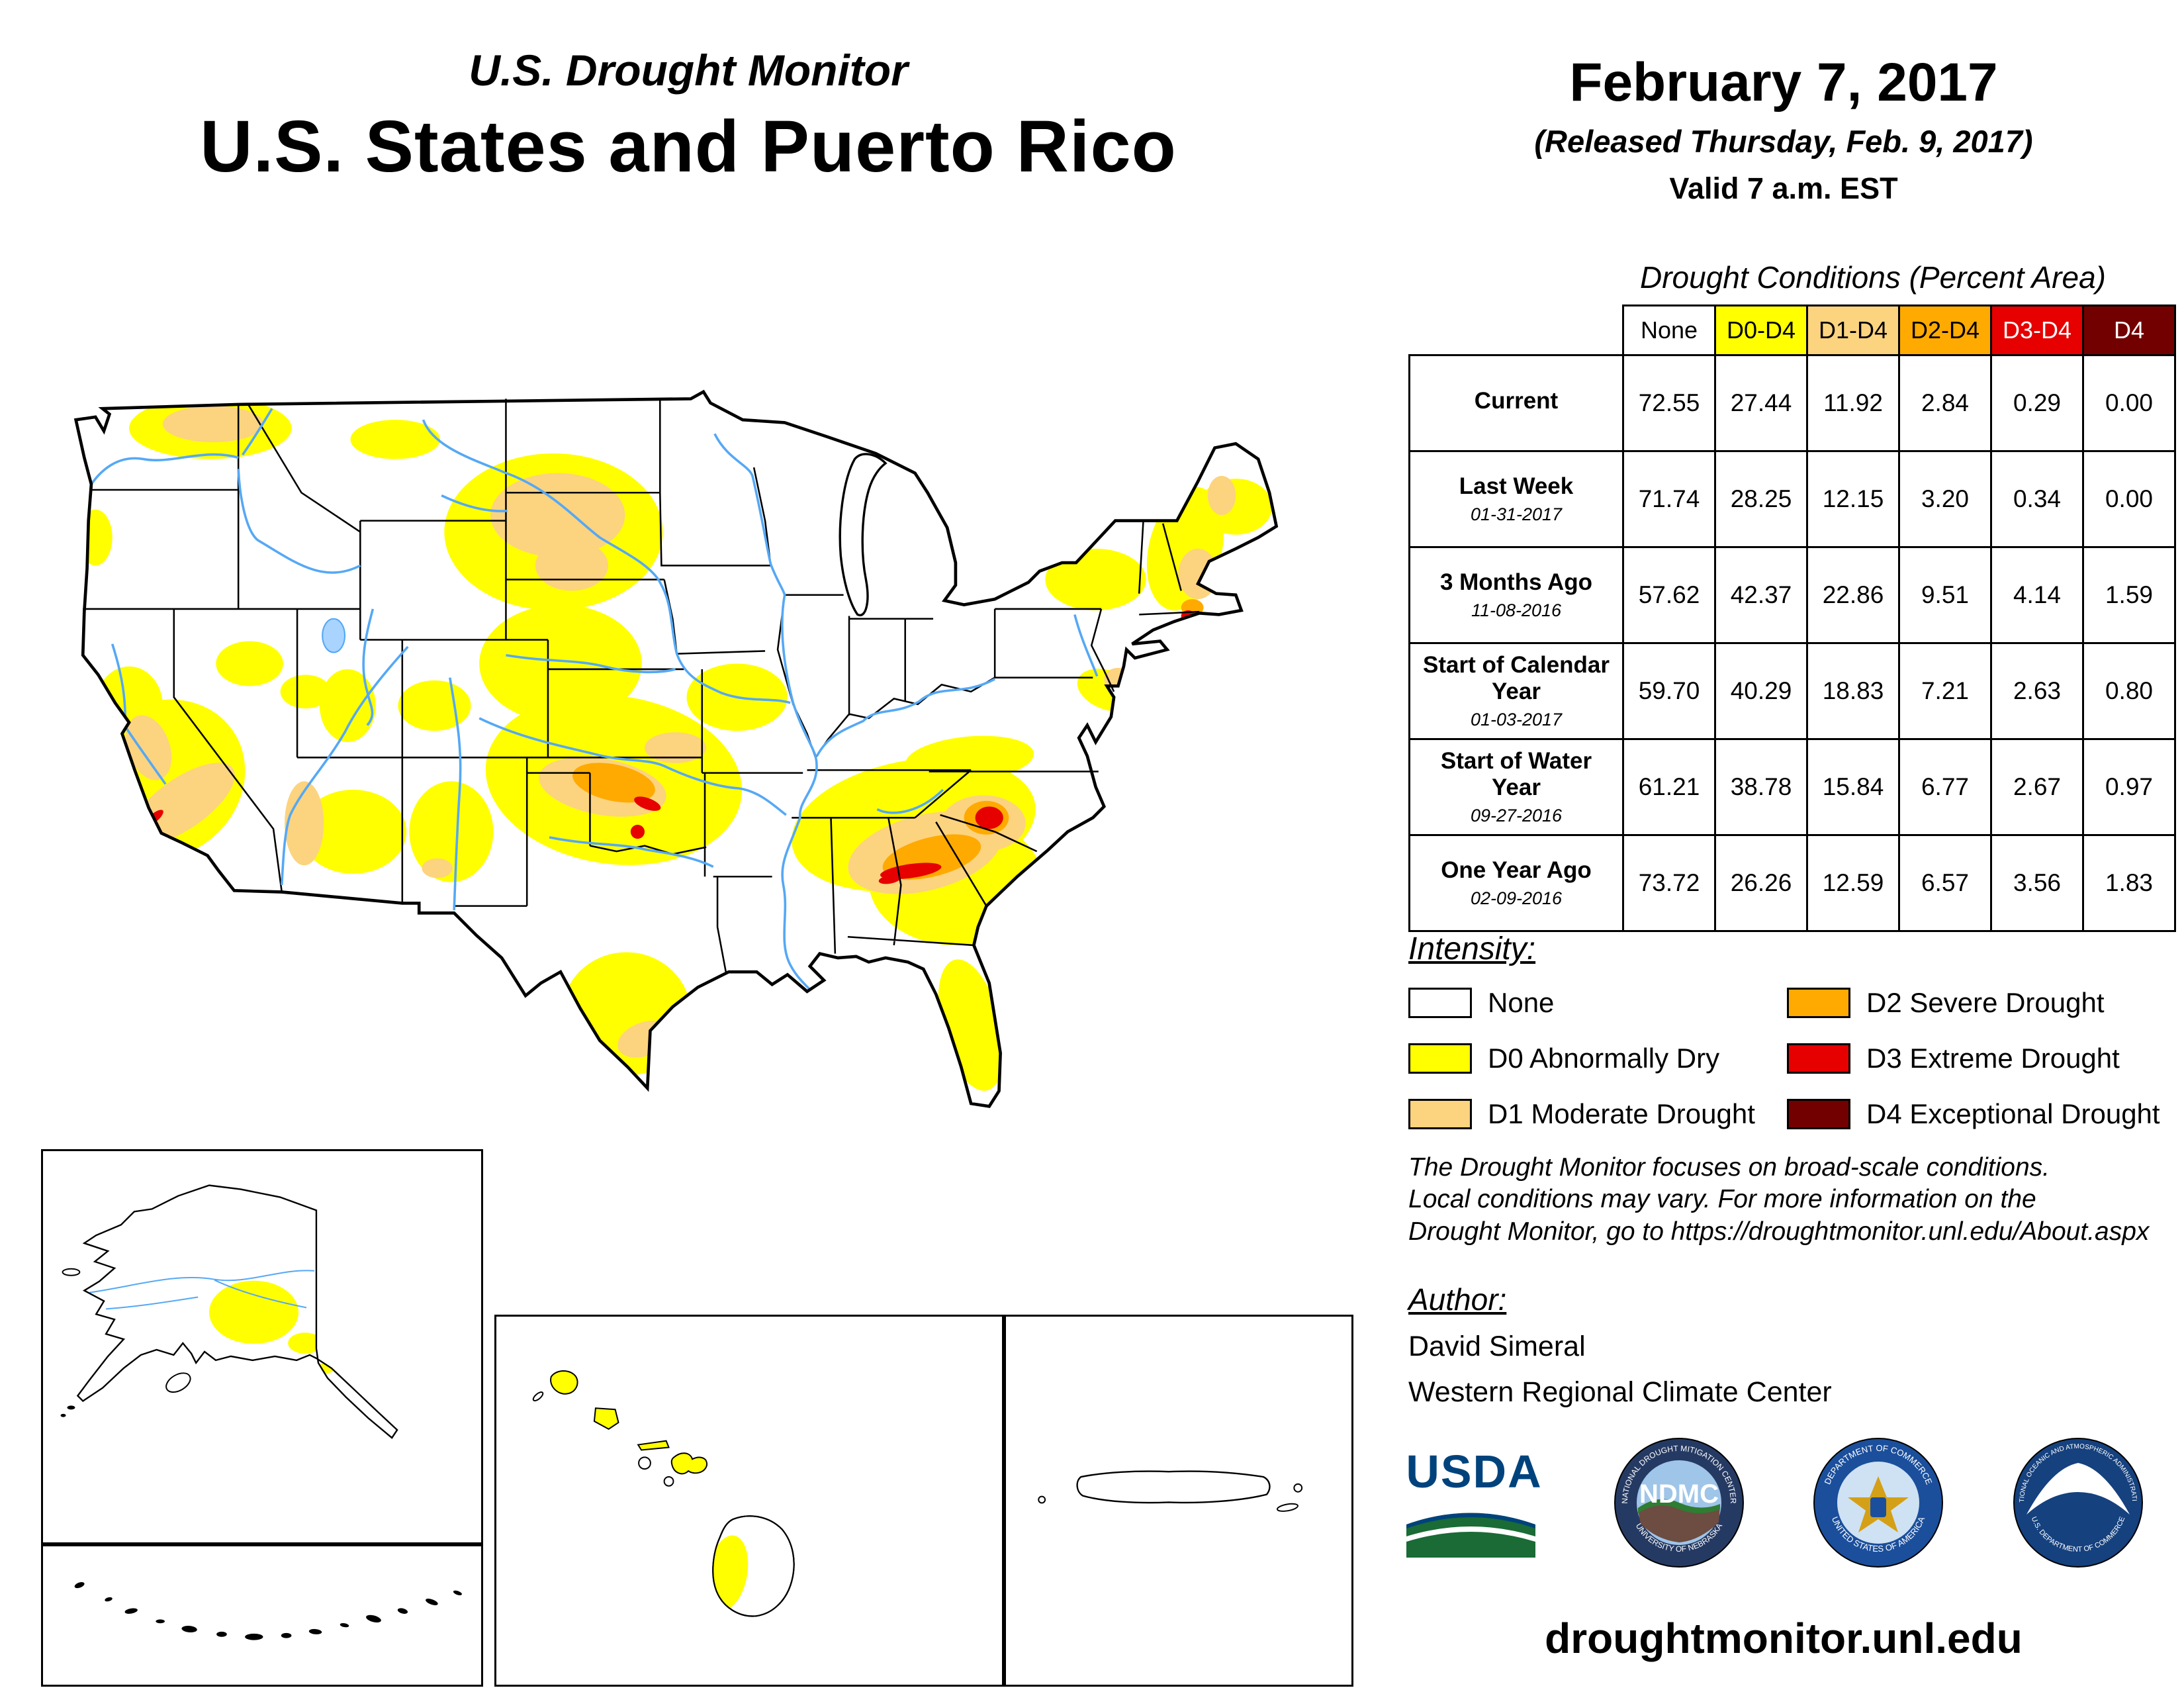 The width and height of the screenshot is (2184, 1688). I want to click on vieques, so click(1287, 1507).